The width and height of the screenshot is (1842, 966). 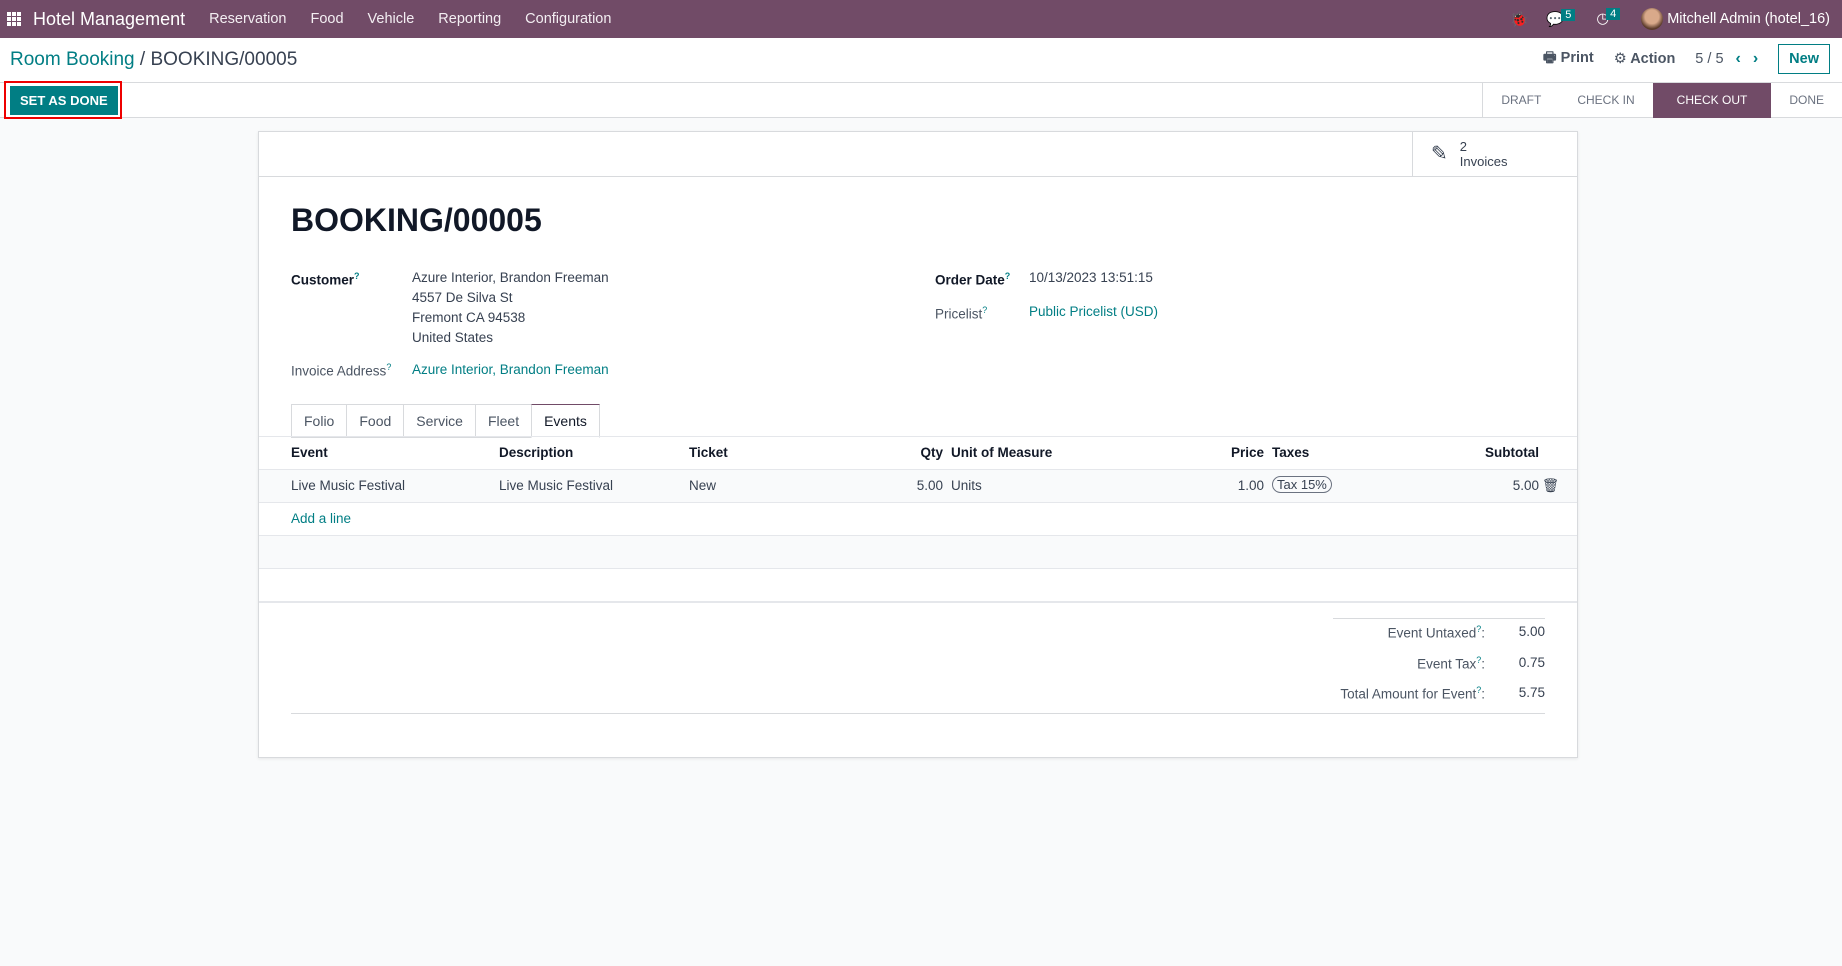 I want to click on invoice-address-field: Azure Interior, Brandon Freeman, so click(x=510, y=369).